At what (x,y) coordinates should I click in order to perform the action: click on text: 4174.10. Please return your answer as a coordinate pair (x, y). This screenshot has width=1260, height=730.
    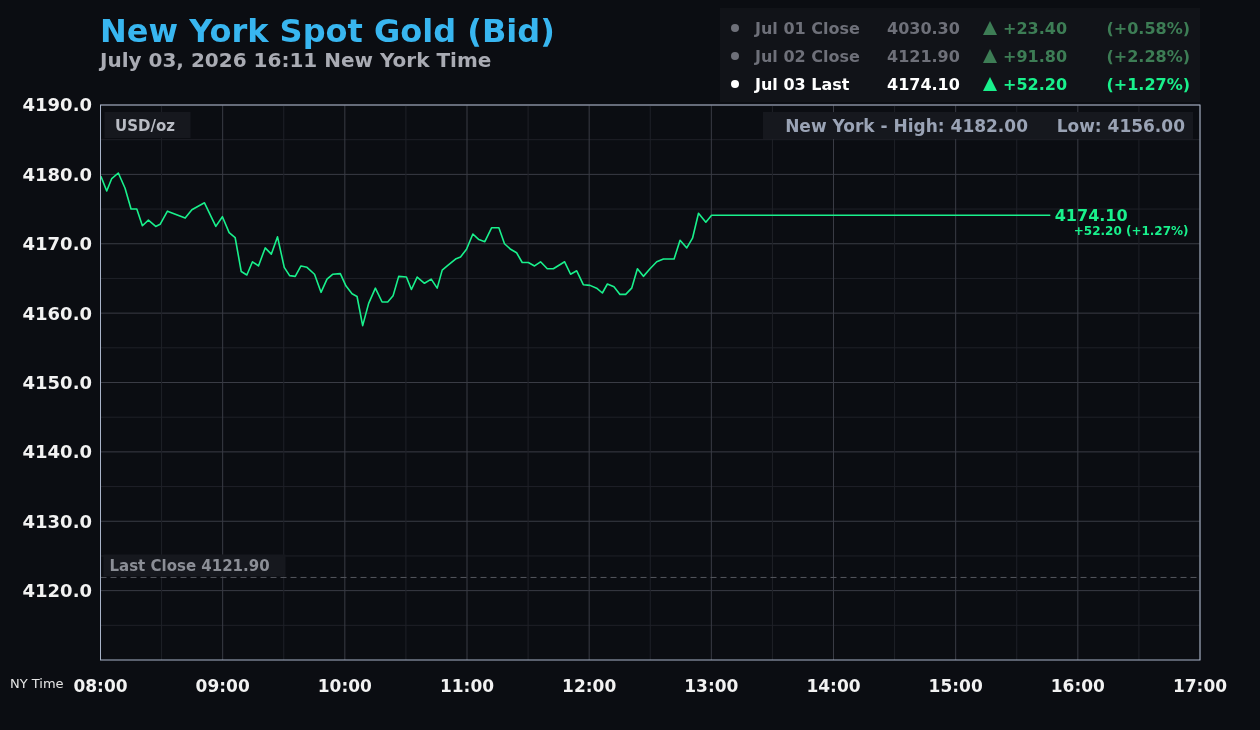
    Looking at the image, I should click on (923, 84).